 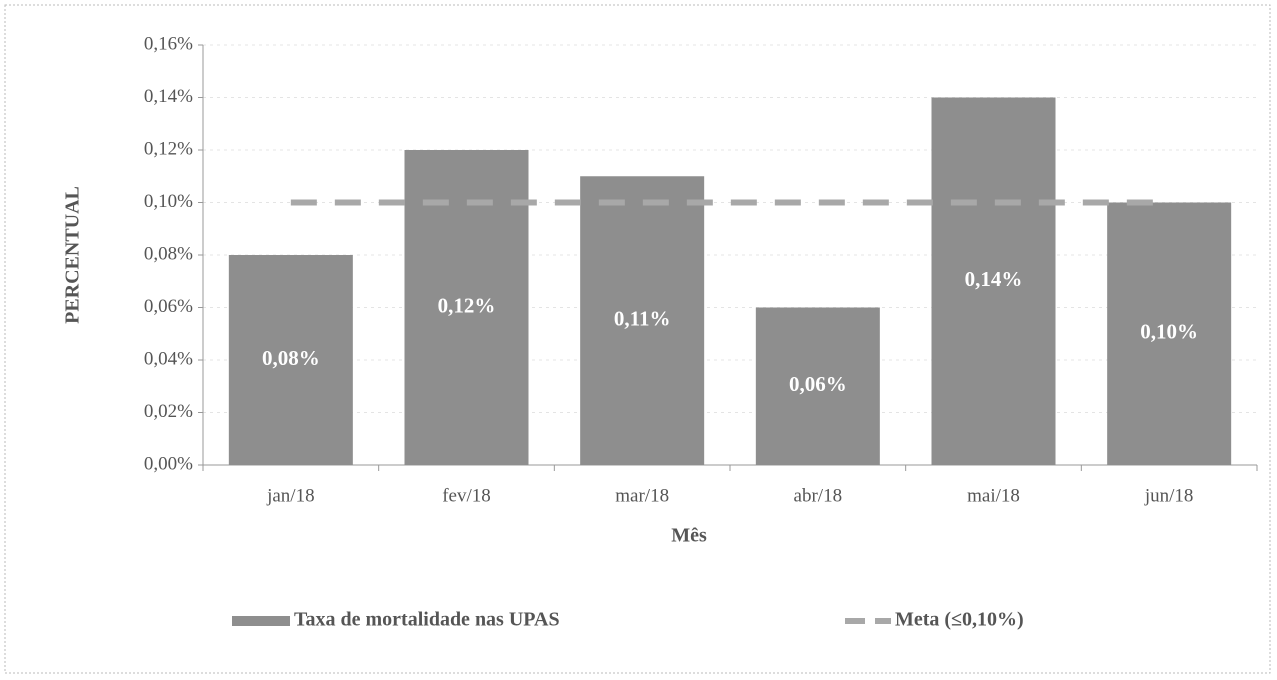 I want to click on value-label: 0,08%, so click(x=291, y=358).